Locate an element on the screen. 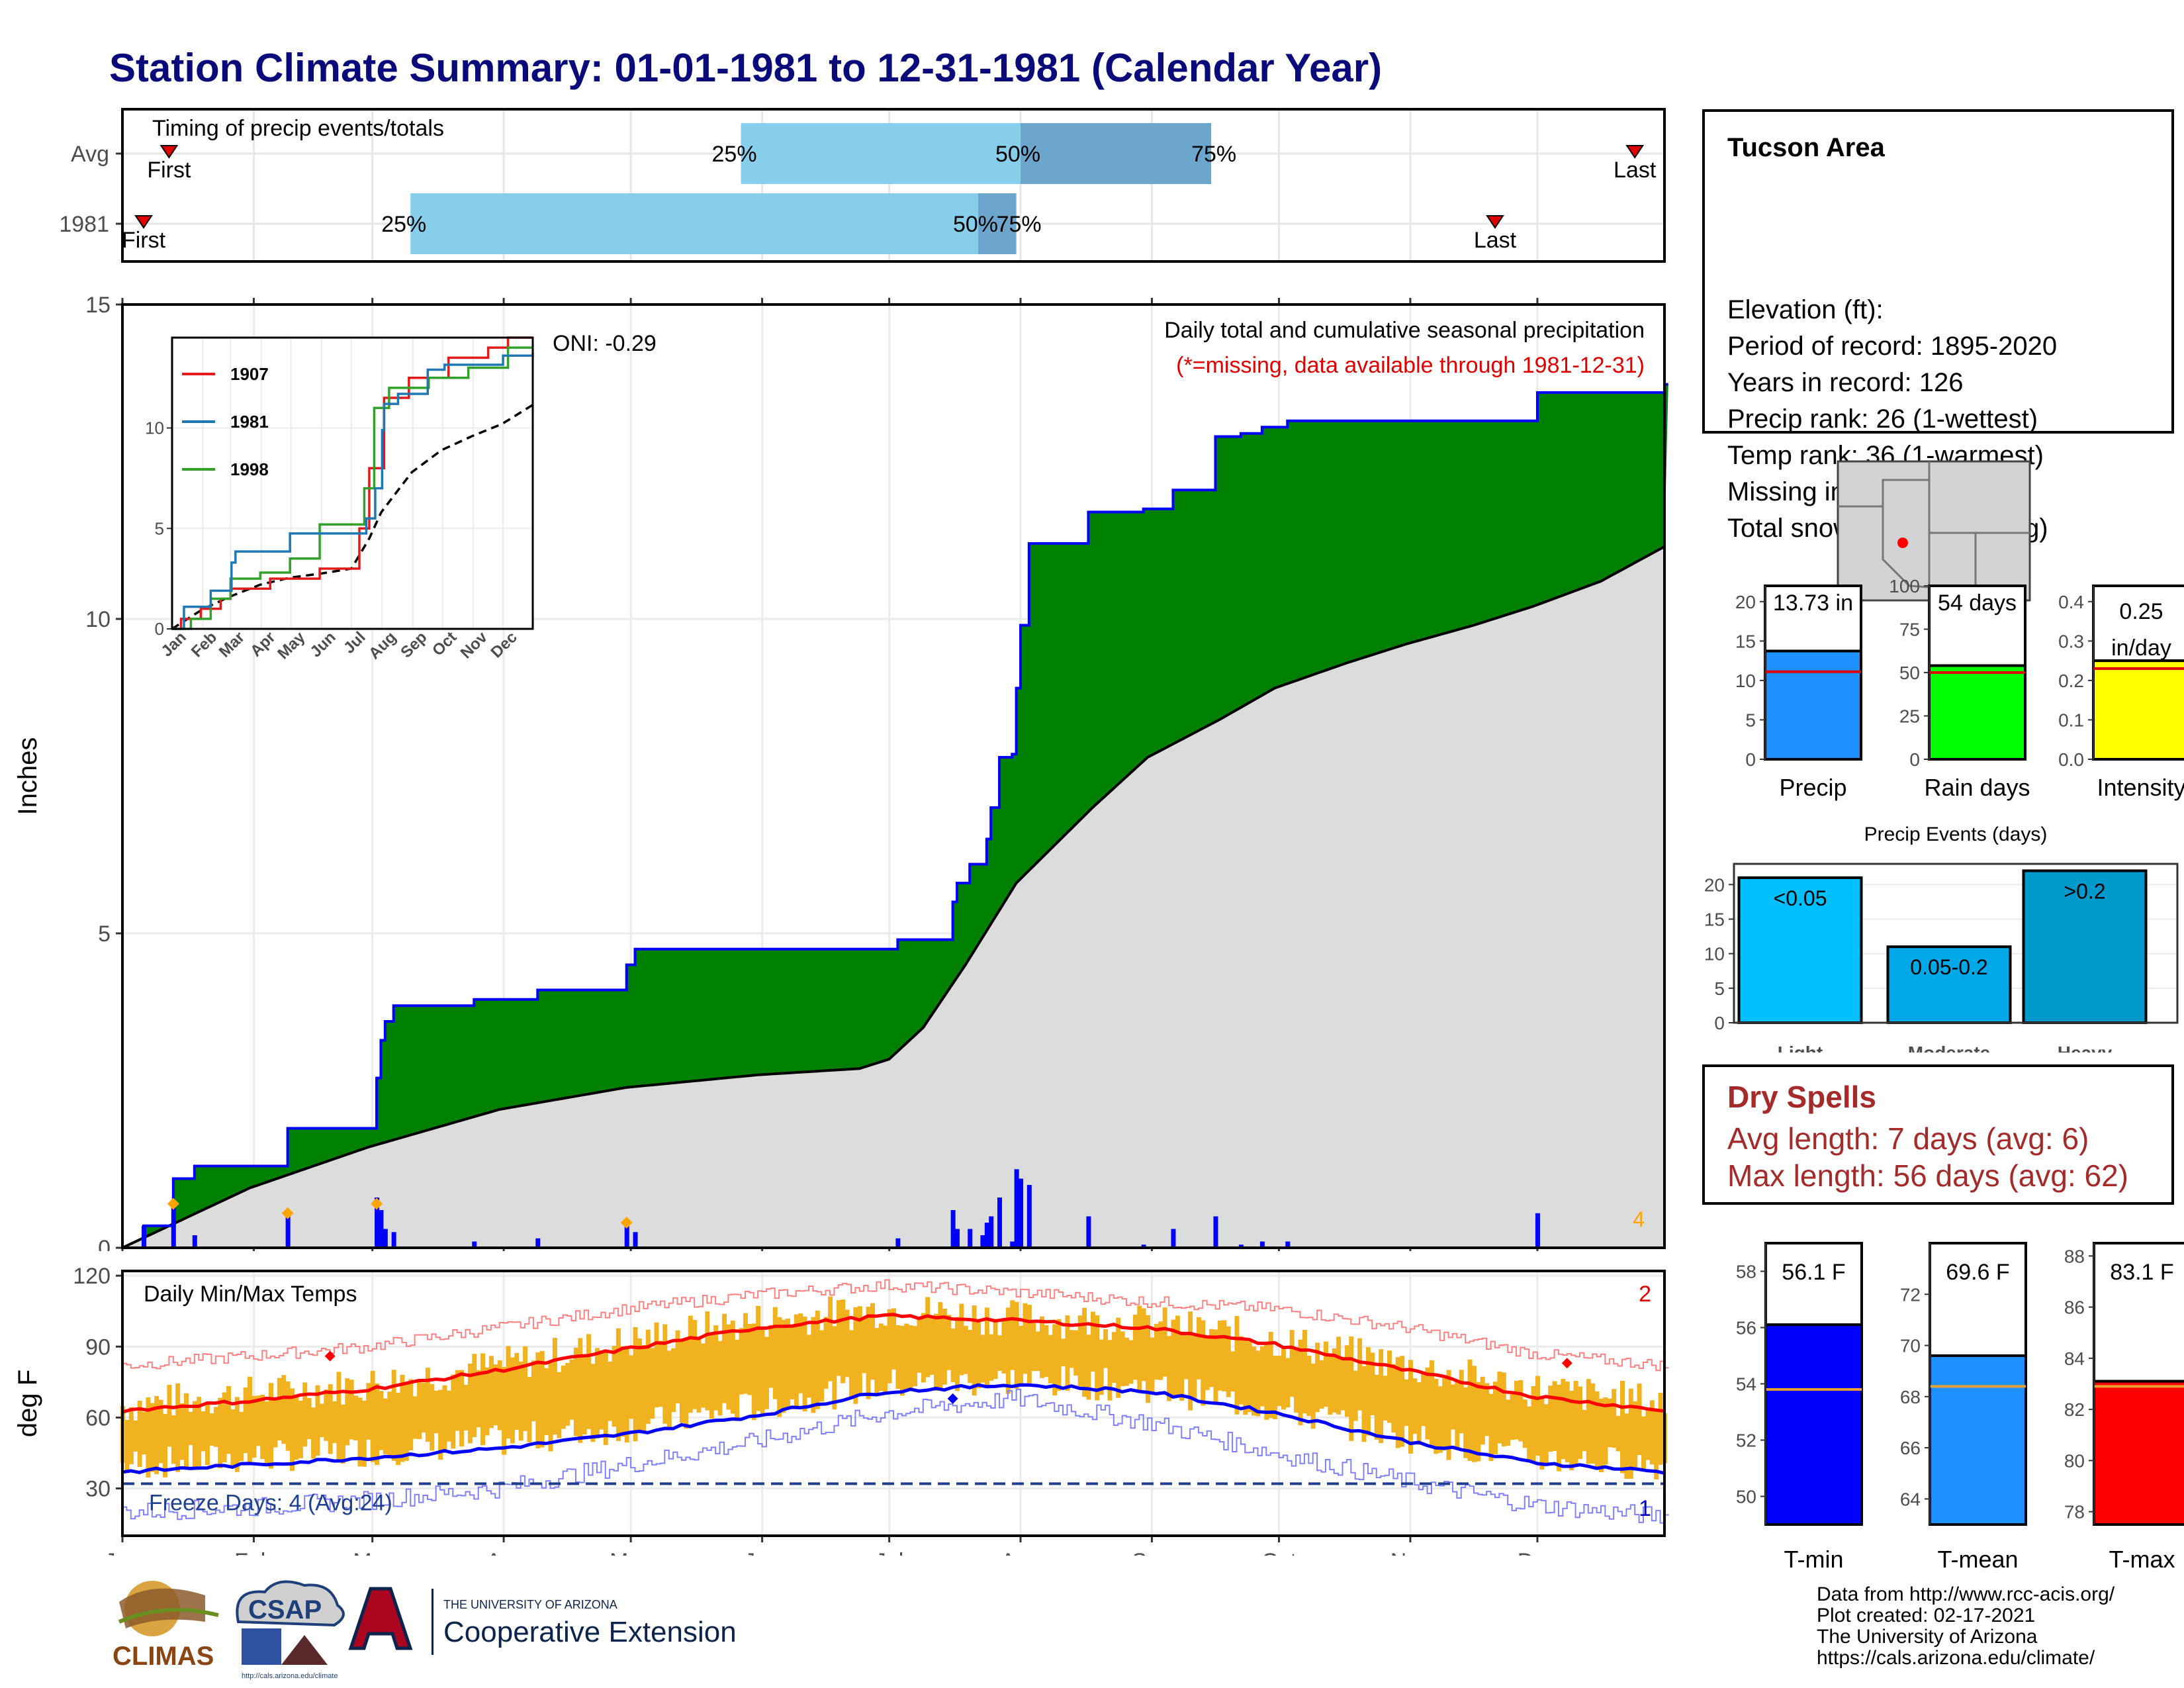 This screenshot has width=2184, height=1688. summary-bar-name: Intensity is located at coordinates (2141, 787).